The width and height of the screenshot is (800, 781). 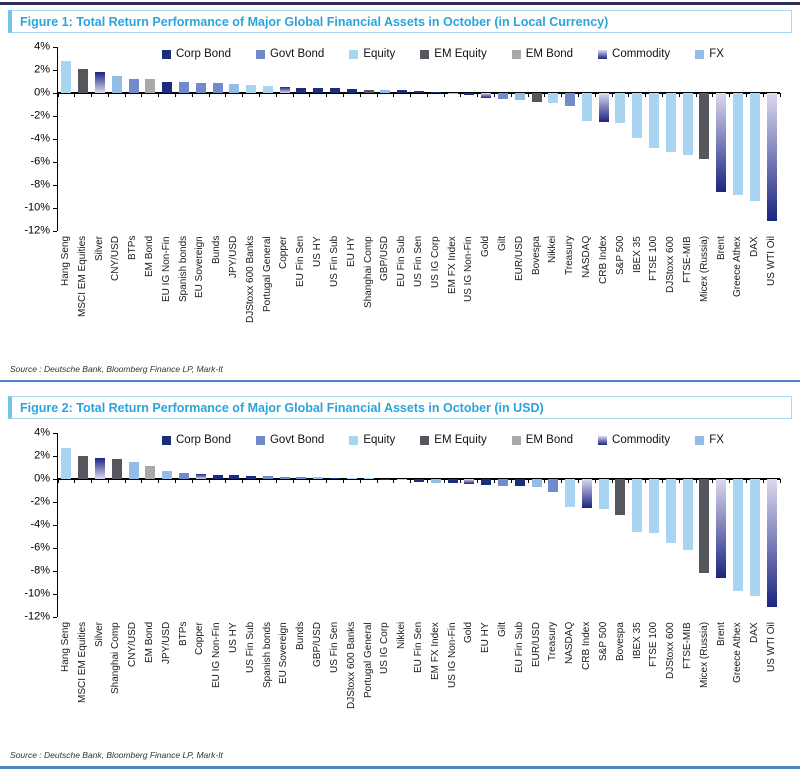 I want to click on x-axis-label-text: EU HY, so click(x=351, y=251).